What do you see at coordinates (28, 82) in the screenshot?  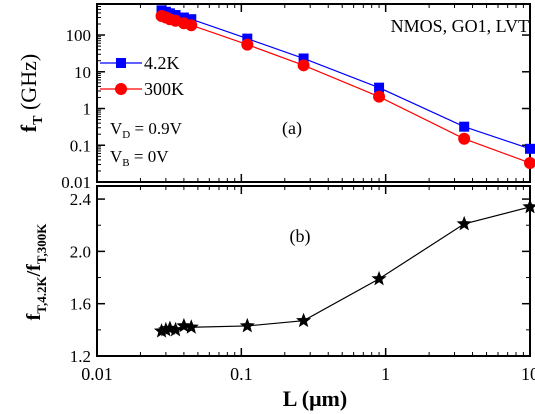 I see `panel-a-ylabel-unit: (GHz)` at bounding box center [28, 82].